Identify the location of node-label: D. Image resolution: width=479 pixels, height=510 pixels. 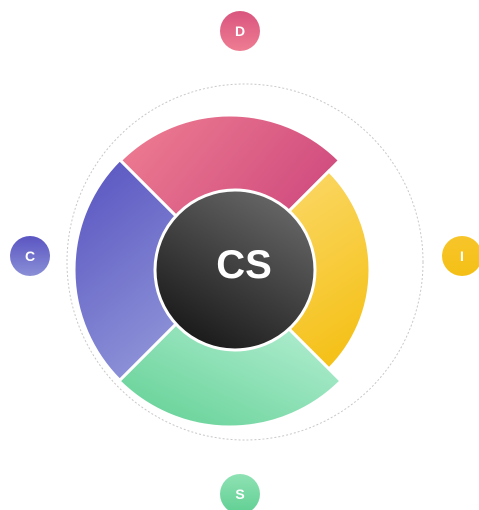
(240, 31).